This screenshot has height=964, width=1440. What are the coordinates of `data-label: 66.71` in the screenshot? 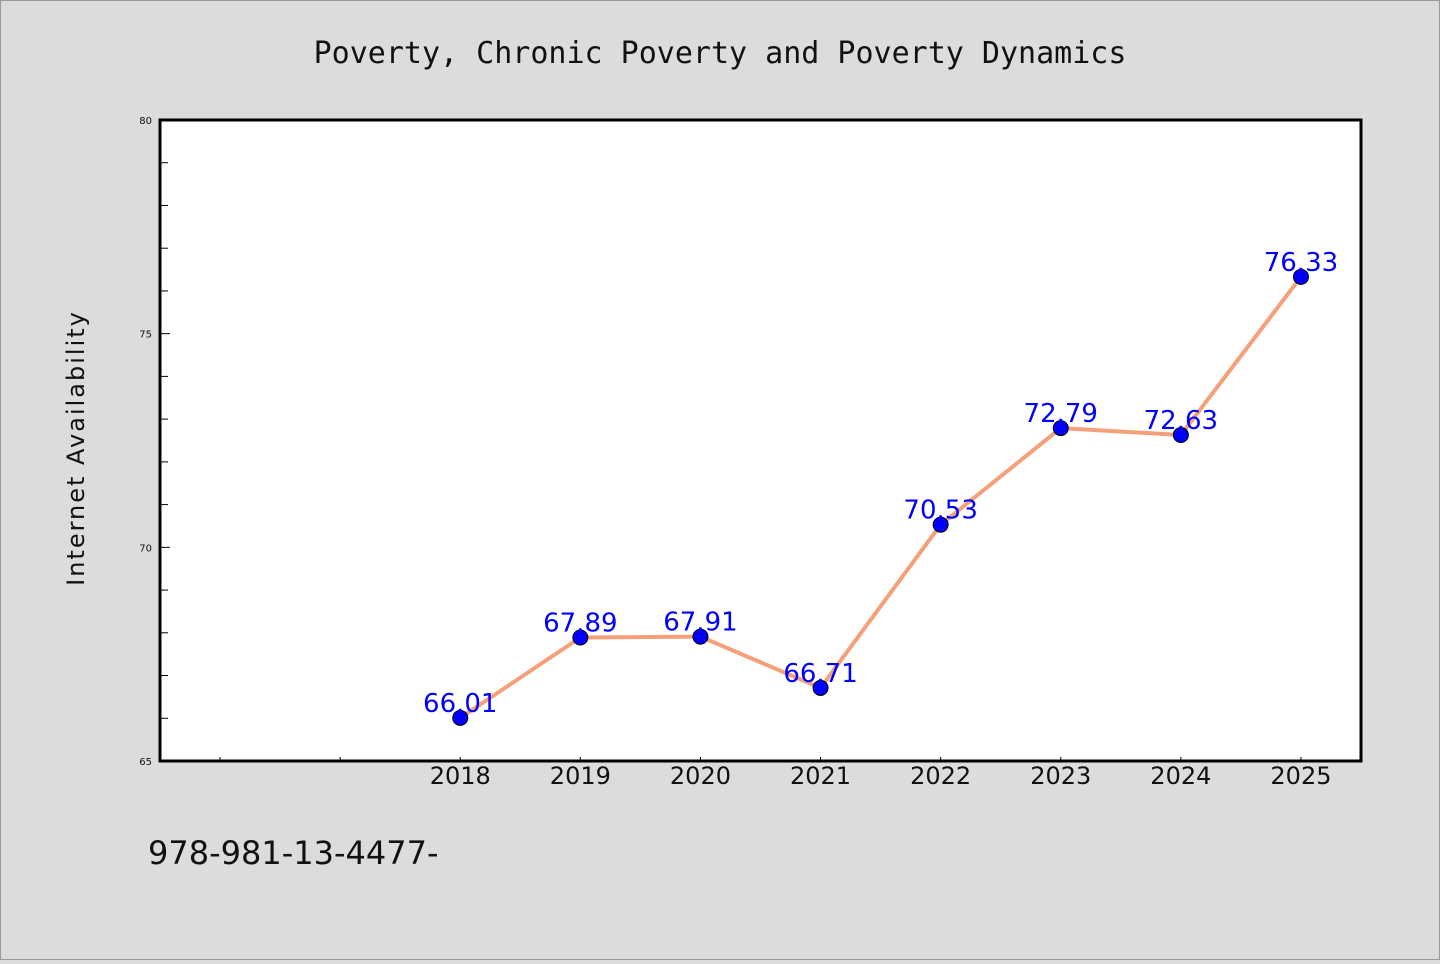 It's located at (820, 674).